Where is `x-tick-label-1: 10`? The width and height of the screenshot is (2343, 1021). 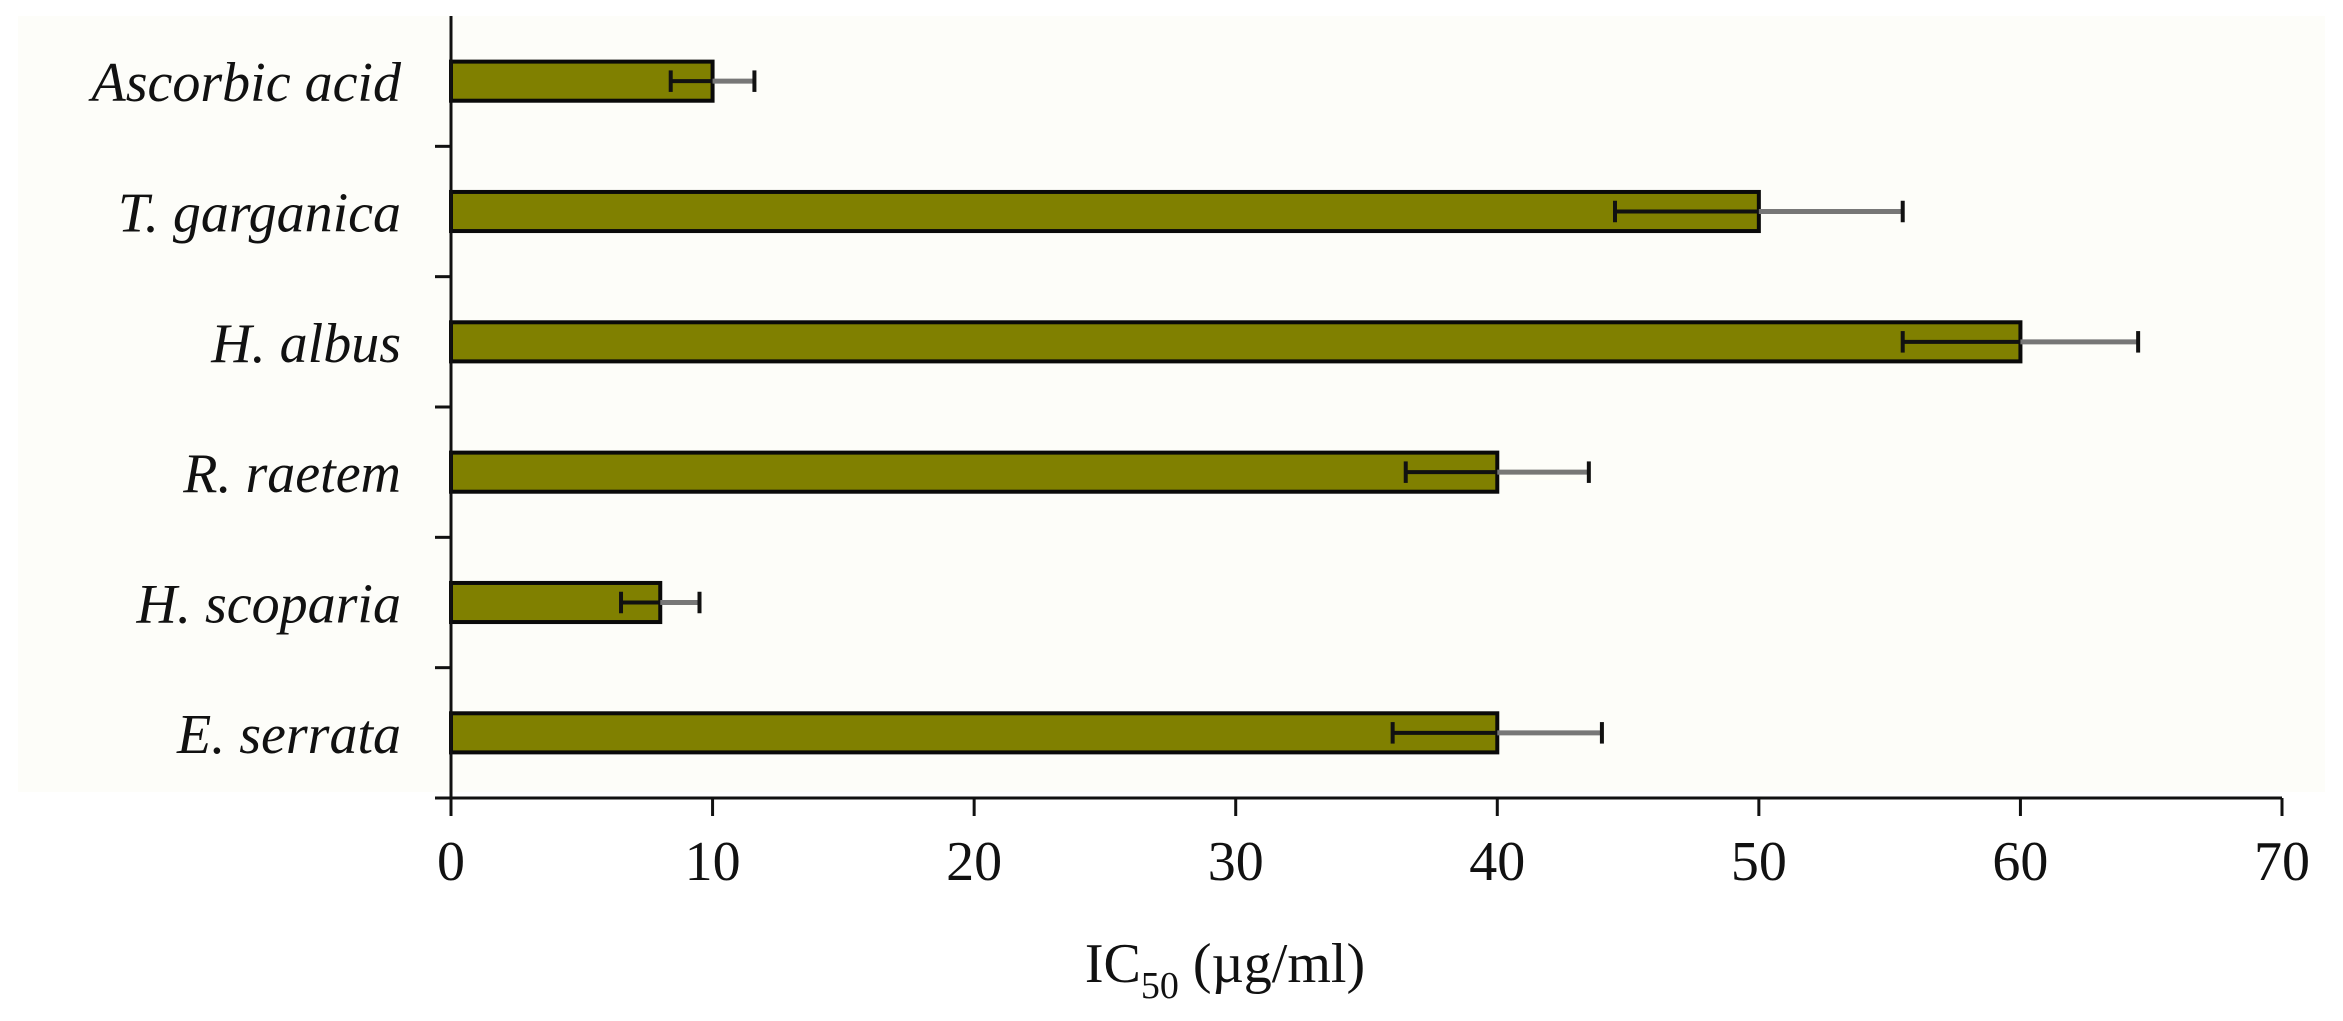 x-tick-label-1: 10 is located at coordinates (713, 862).